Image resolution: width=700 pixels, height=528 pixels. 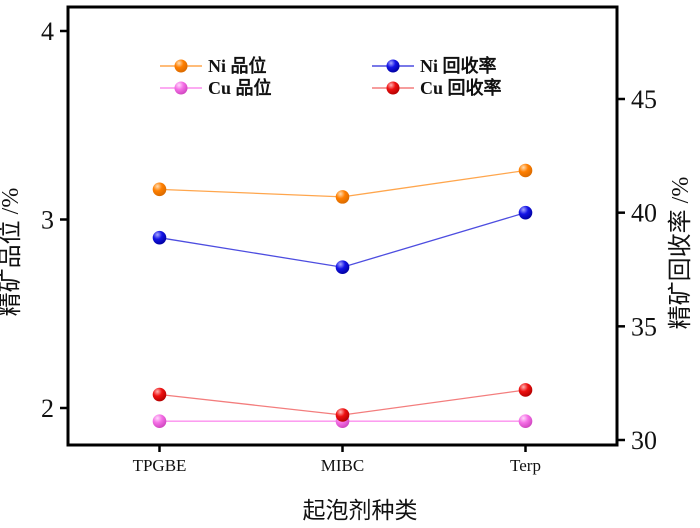 I want to click on legend-item: Cu 回收率, so click(x=437, y=87).